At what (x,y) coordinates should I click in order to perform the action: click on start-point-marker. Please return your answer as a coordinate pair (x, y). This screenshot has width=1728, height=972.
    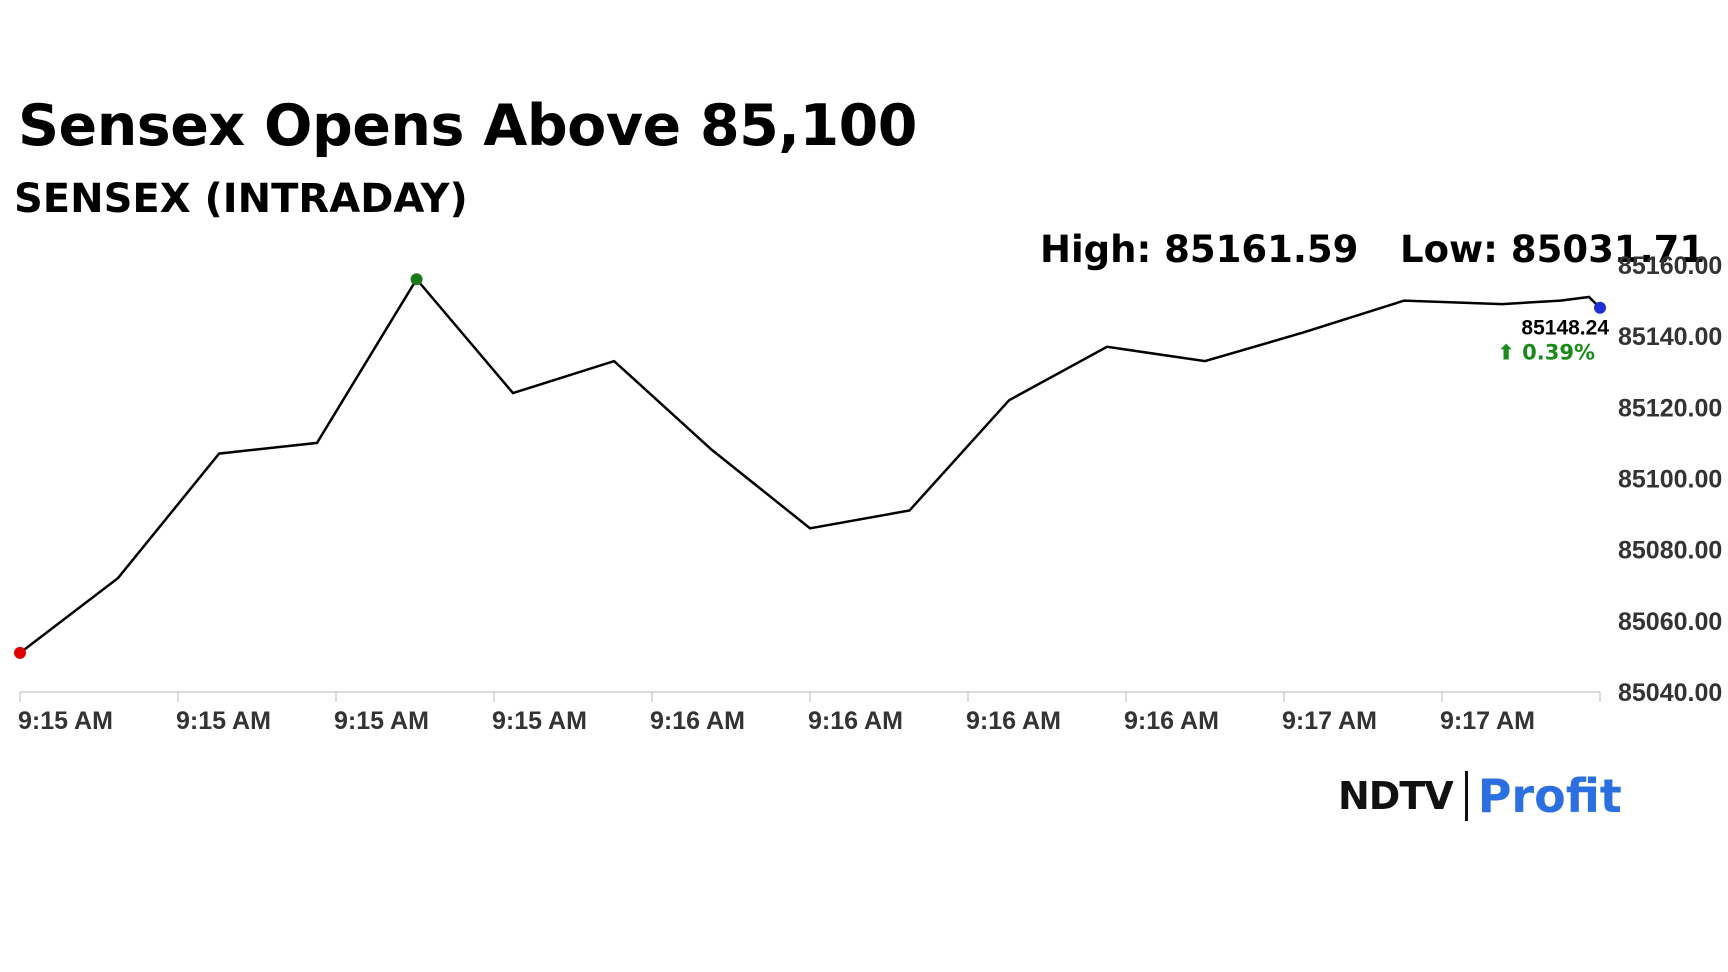
    Looking at the image, I should click on (20, 652).